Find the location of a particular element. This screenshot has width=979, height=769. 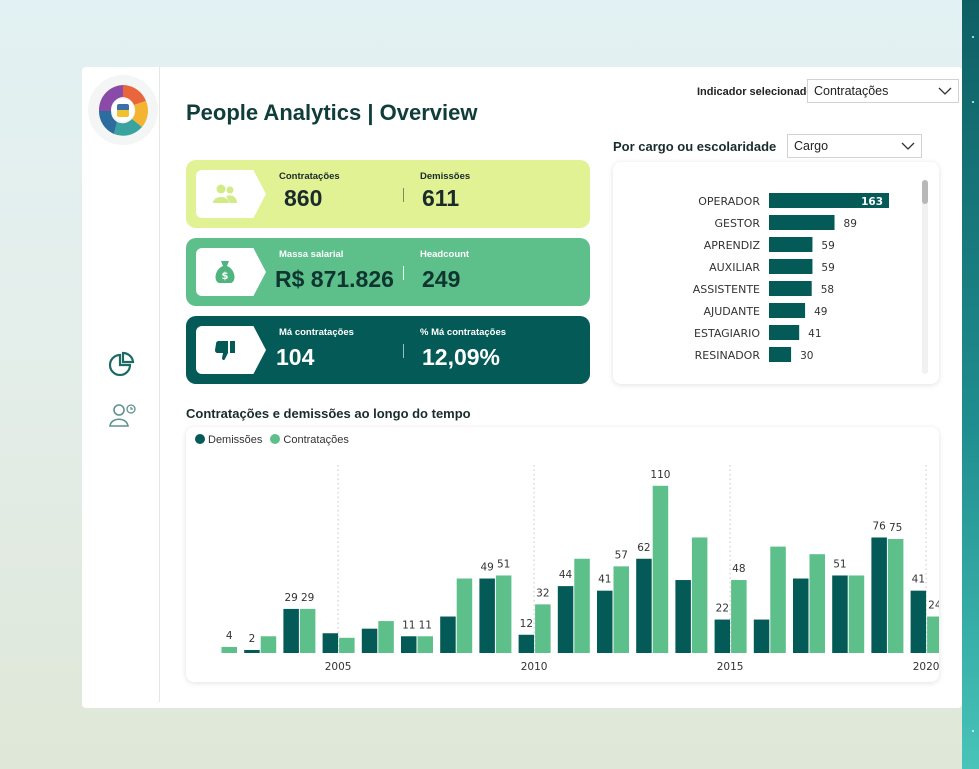

kpi-value: 104 is located at coordinates (295, 357).